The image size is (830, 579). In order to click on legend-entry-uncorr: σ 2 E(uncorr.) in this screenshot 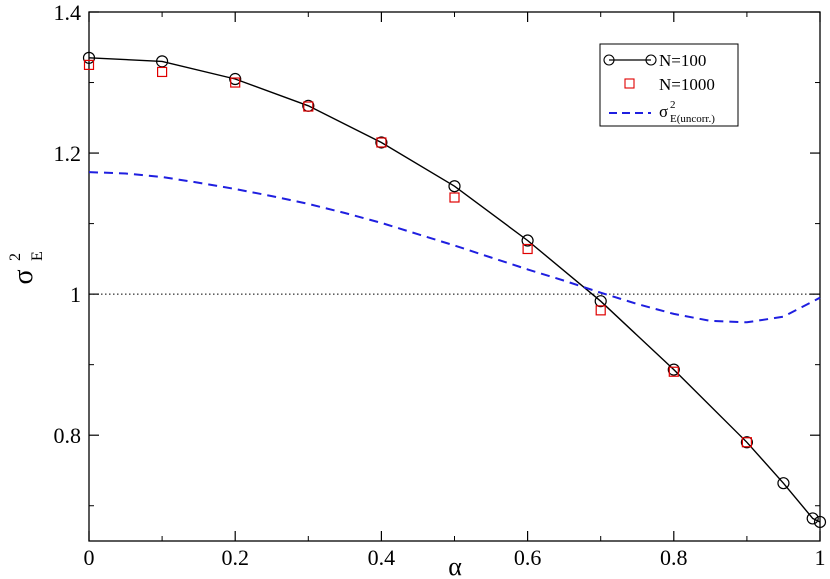, I will do `click(662, 112)`.